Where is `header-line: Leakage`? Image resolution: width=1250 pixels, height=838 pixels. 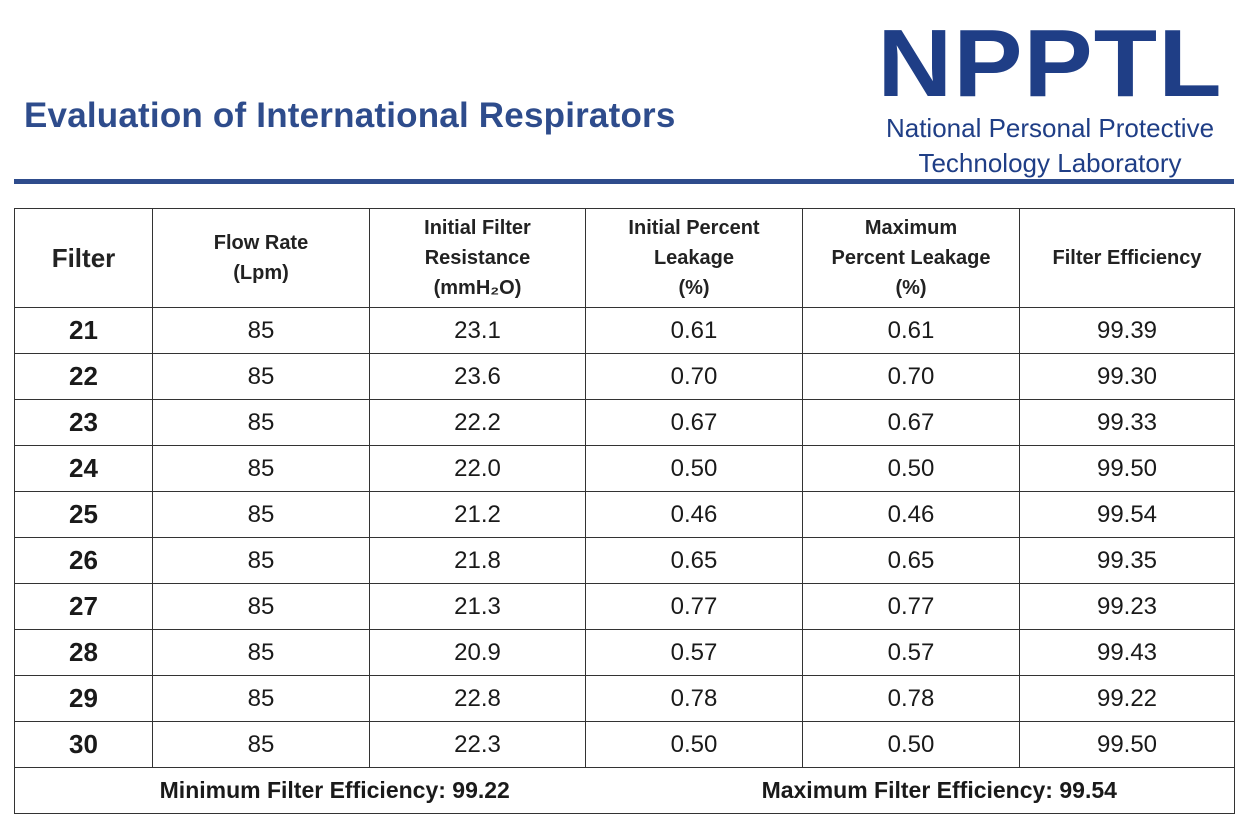
header-line: Leakage is located at coordinates (694, 258).